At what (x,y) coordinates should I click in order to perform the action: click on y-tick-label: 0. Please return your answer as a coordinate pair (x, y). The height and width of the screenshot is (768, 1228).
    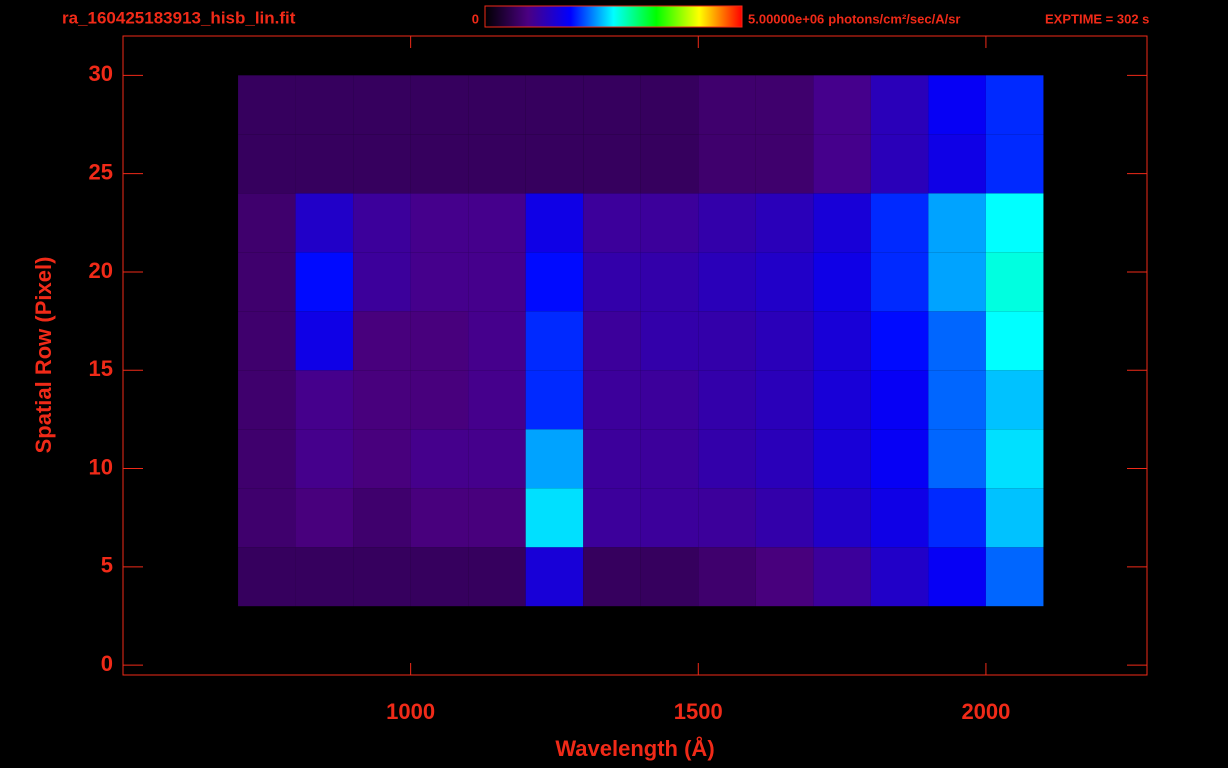
    Looking at the image, I should click on (107, 663).